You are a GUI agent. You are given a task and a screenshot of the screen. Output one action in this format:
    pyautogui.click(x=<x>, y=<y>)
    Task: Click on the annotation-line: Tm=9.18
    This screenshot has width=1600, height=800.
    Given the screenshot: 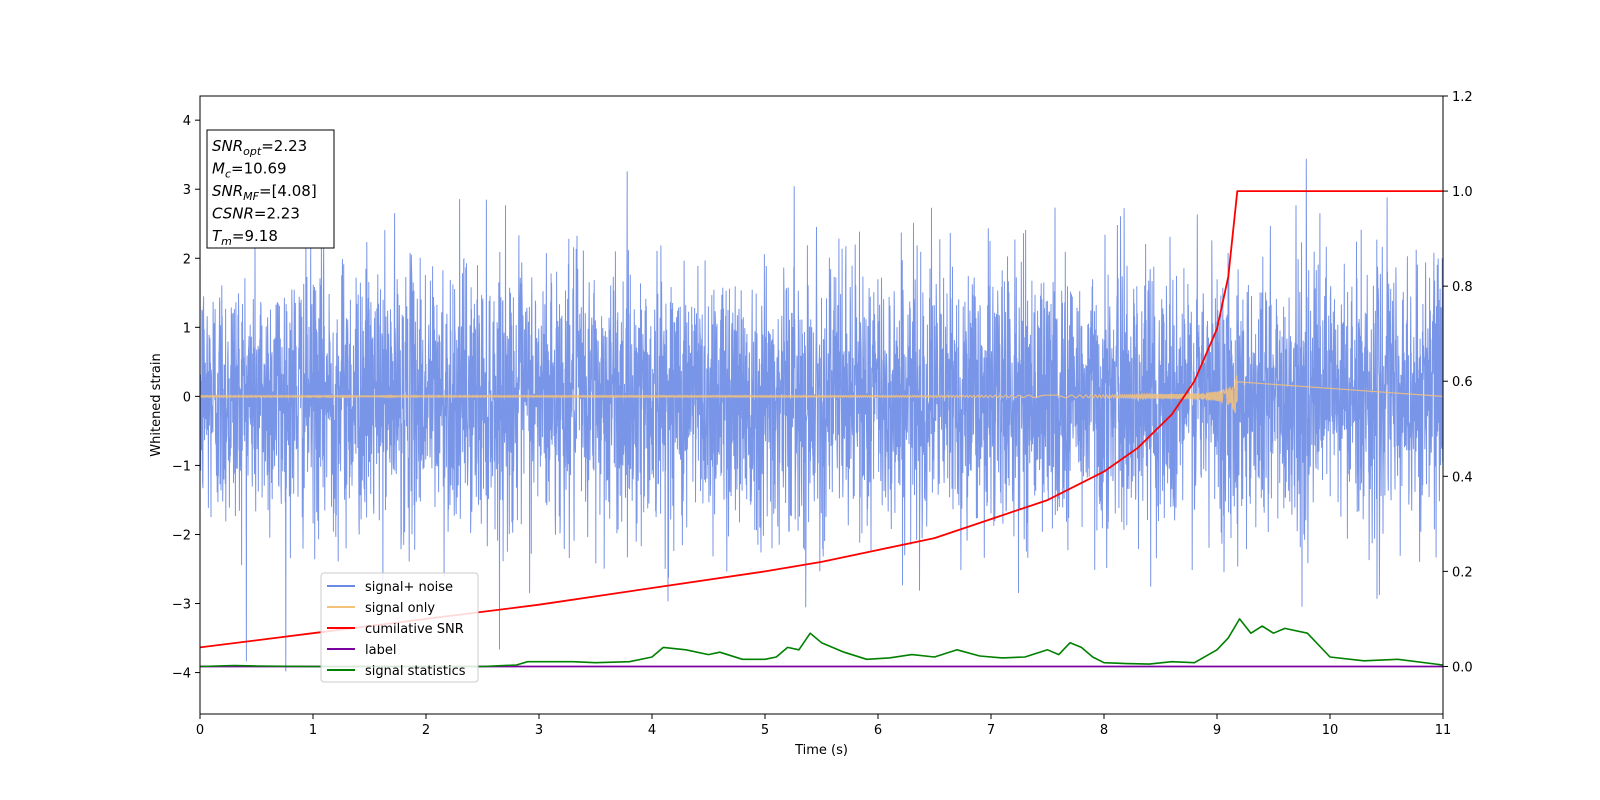 What is the action you would take?
    pyautogui.click(x=245, y=237)
    